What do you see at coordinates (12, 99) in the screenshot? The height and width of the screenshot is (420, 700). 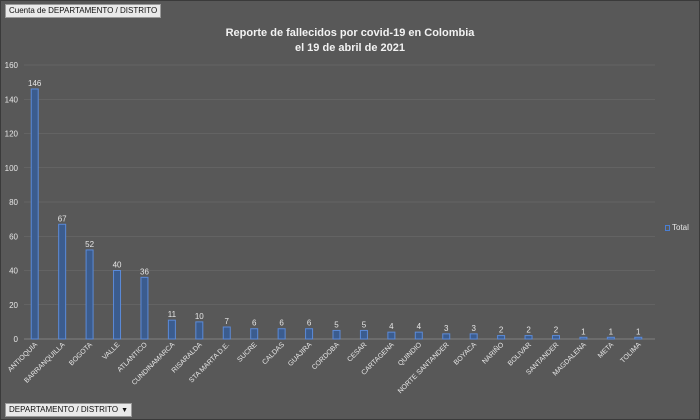 I see `y-tick-label: 140` at bounding box center [12, 99].